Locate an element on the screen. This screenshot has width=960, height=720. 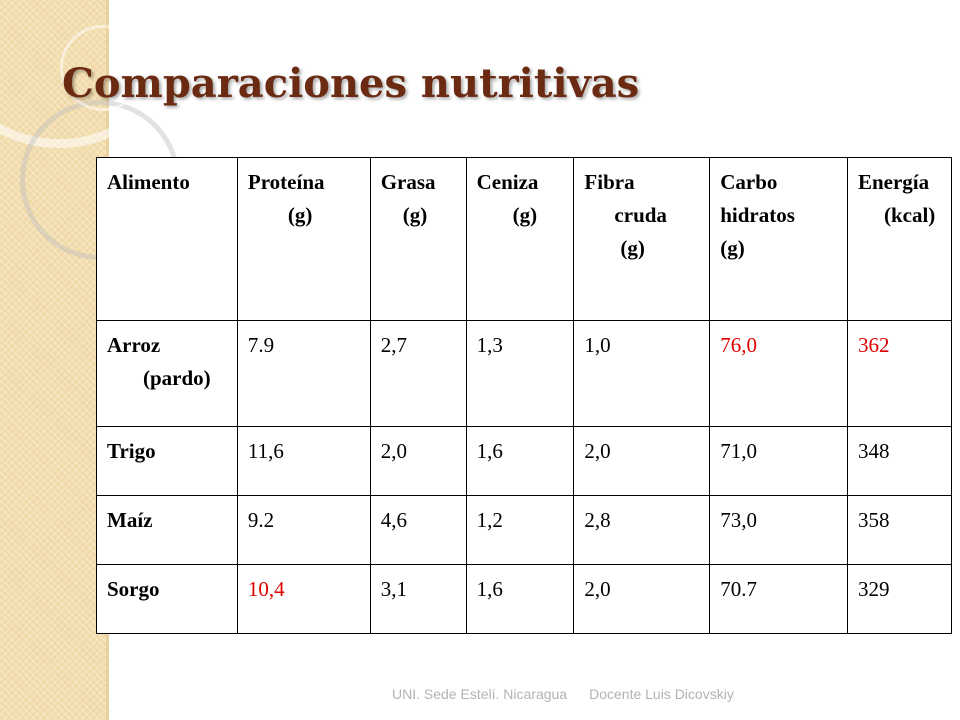
table-row: Arroz (pardo) 7.9 2,7 1,3 1,0 76,0 362 is located at coordinates (524, 373).